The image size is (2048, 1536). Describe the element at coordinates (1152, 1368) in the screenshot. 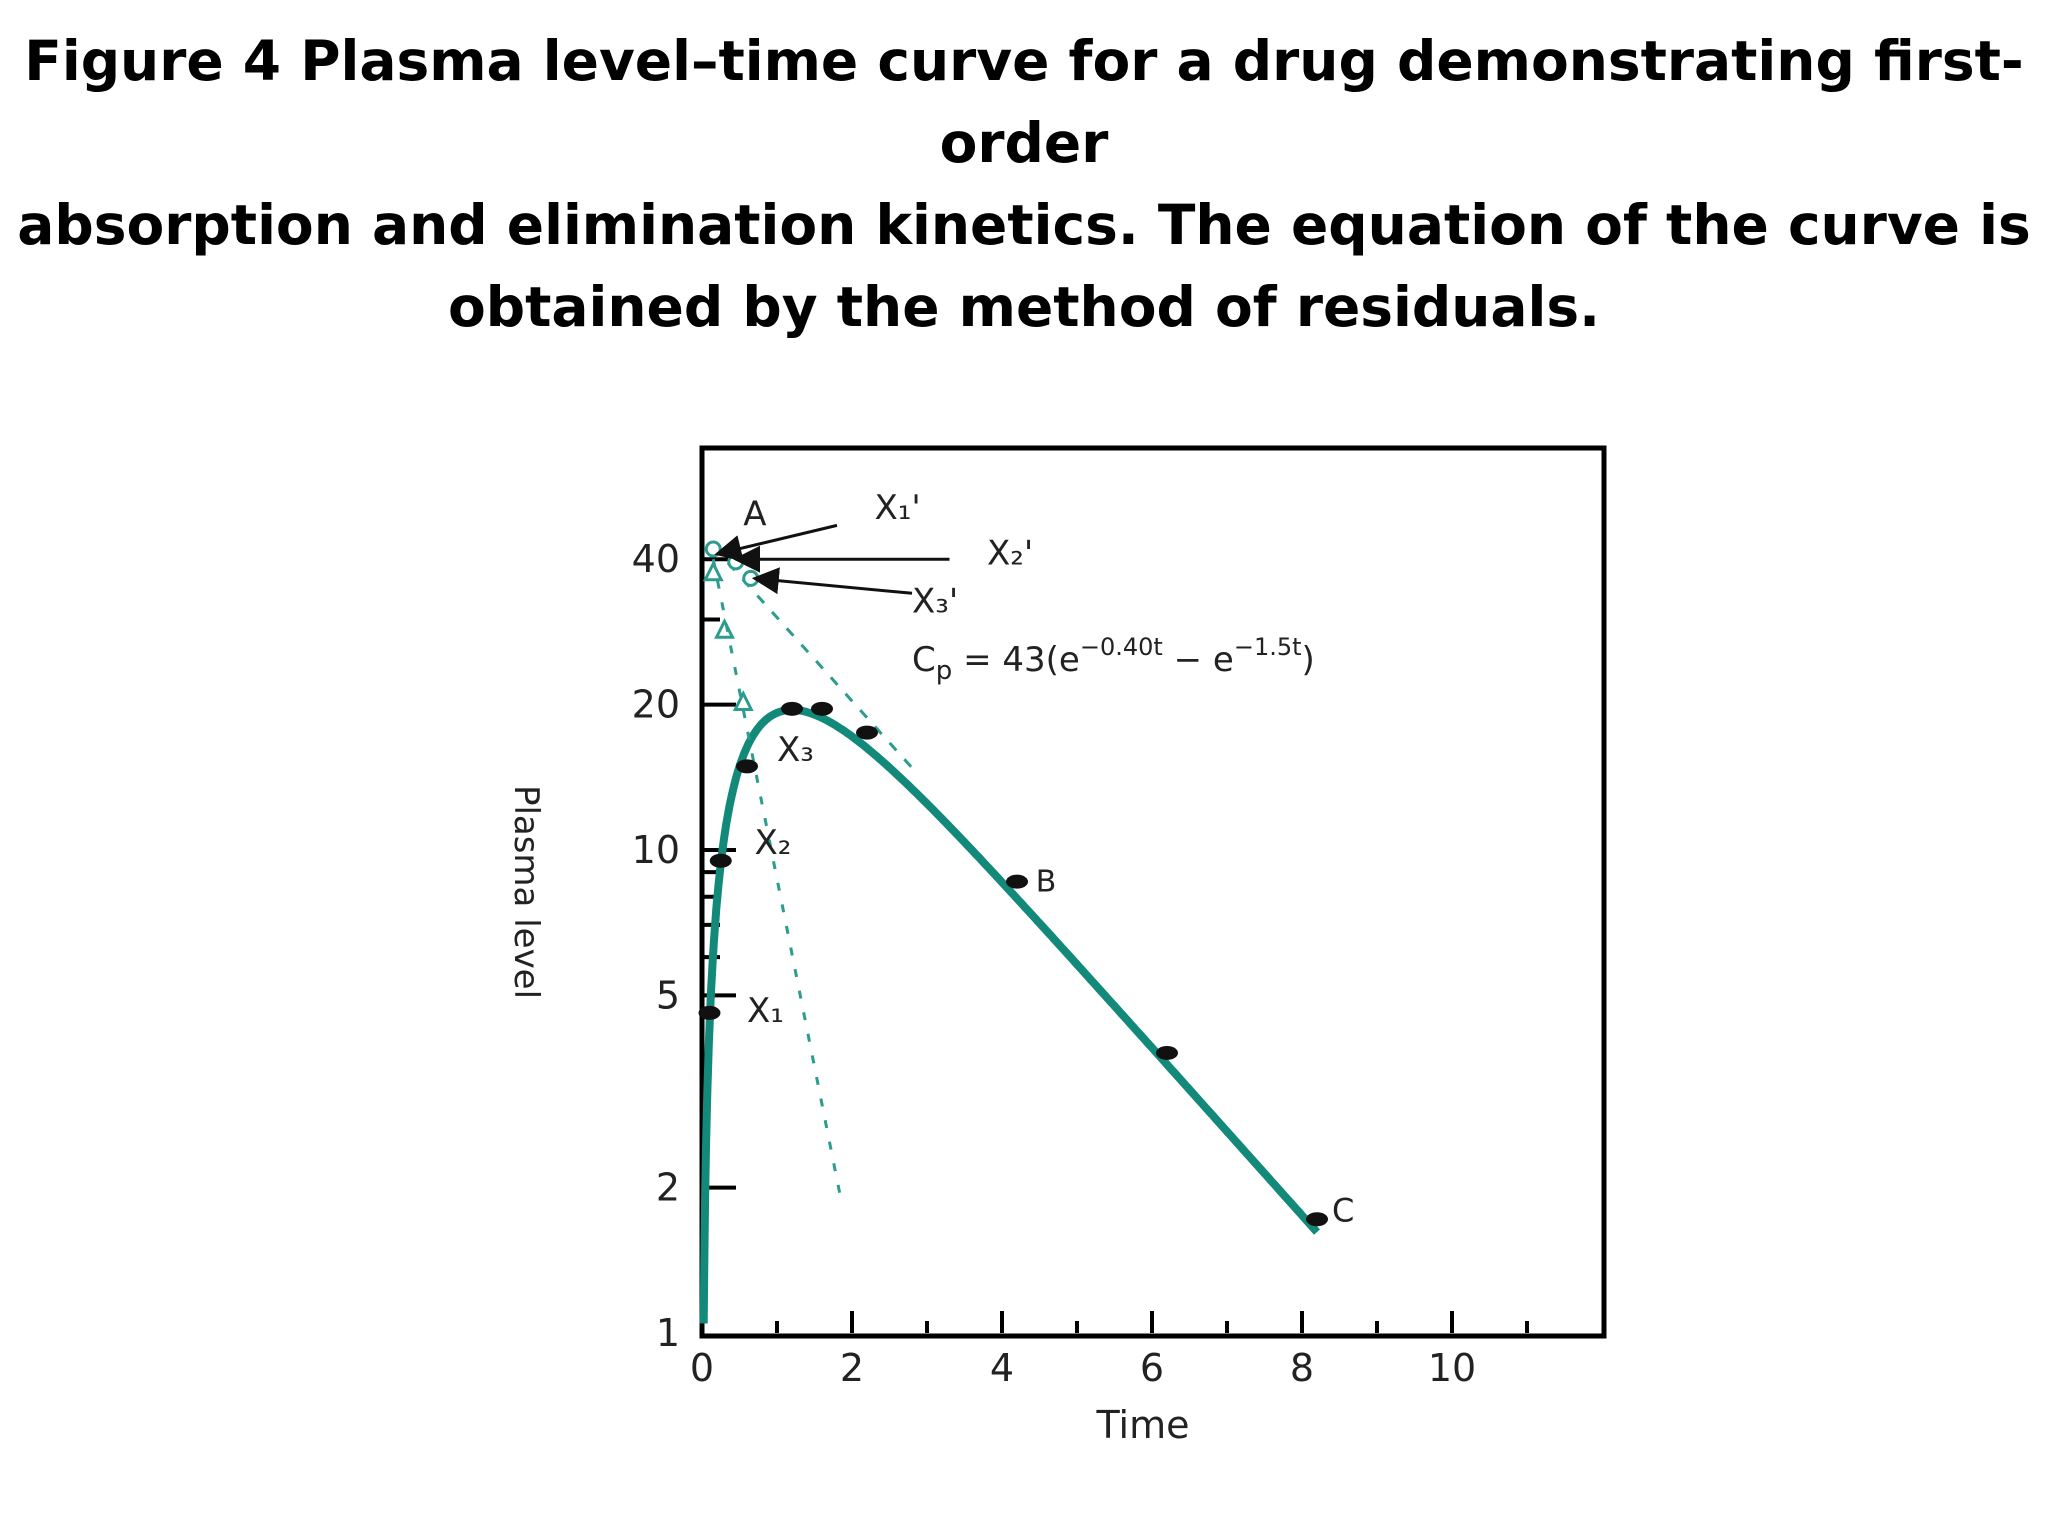

I see `x-tick-label: 6` at that location.